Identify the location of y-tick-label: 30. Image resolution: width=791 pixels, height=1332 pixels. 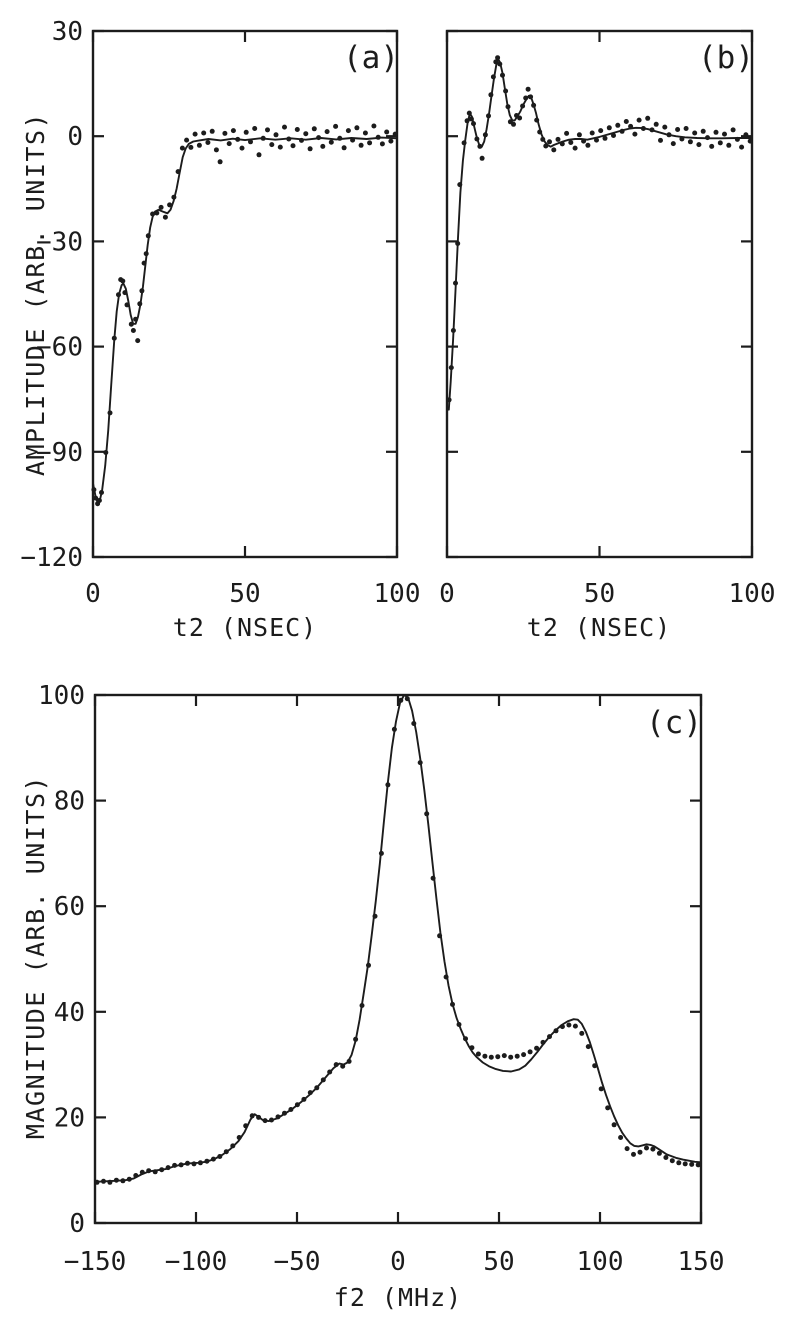
(67, 32).